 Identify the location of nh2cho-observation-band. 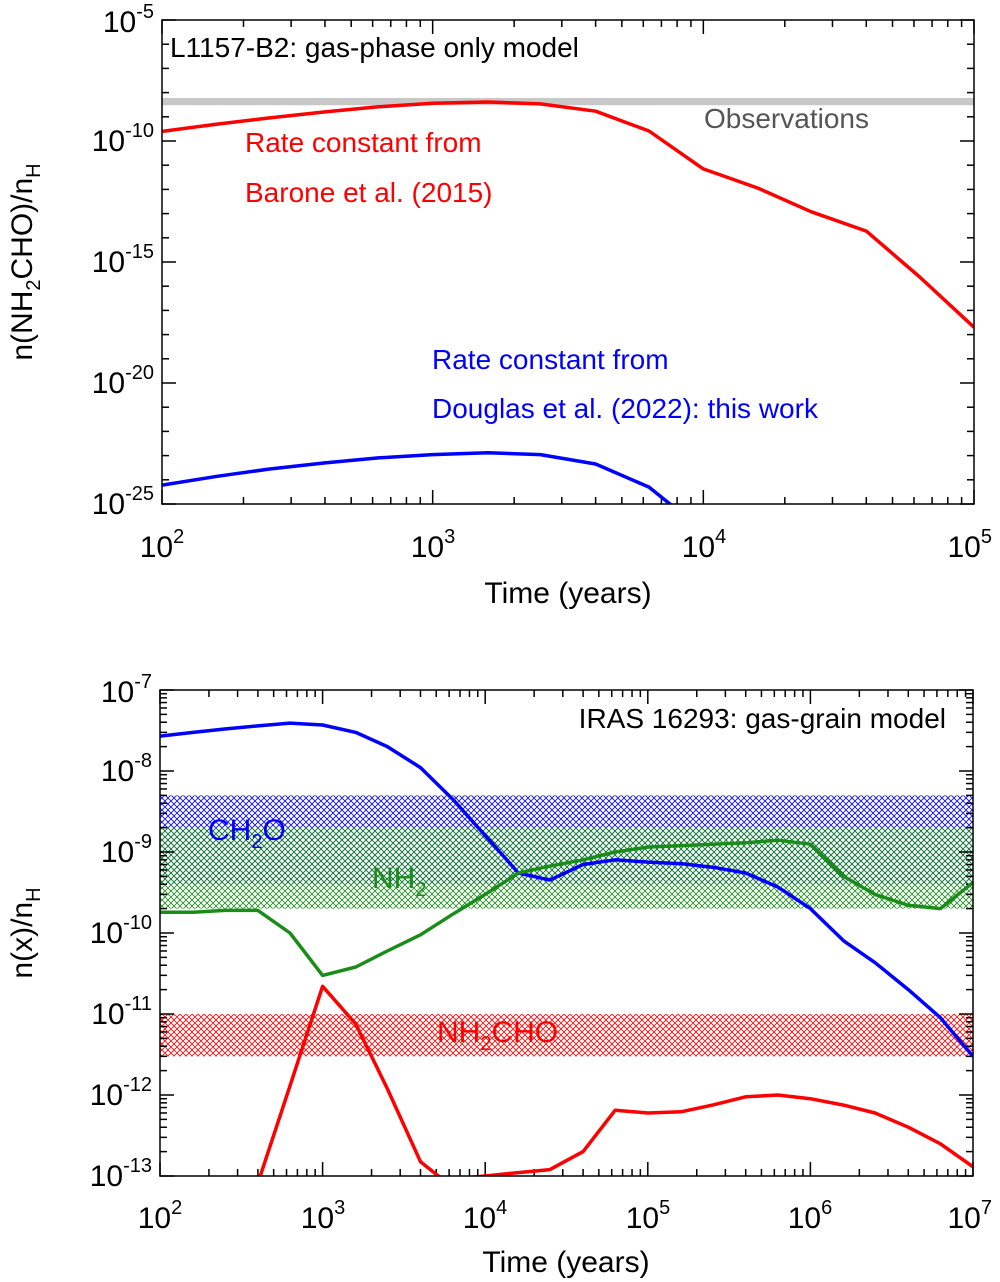
(566, 1035).